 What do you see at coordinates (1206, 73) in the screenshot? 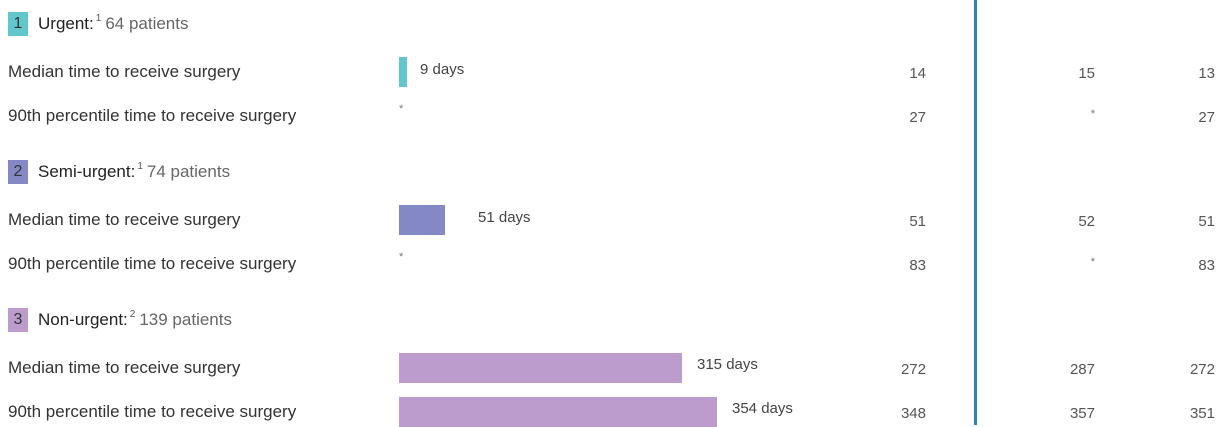
I see `value-col3: 13` at bounding box center [1206, 73].